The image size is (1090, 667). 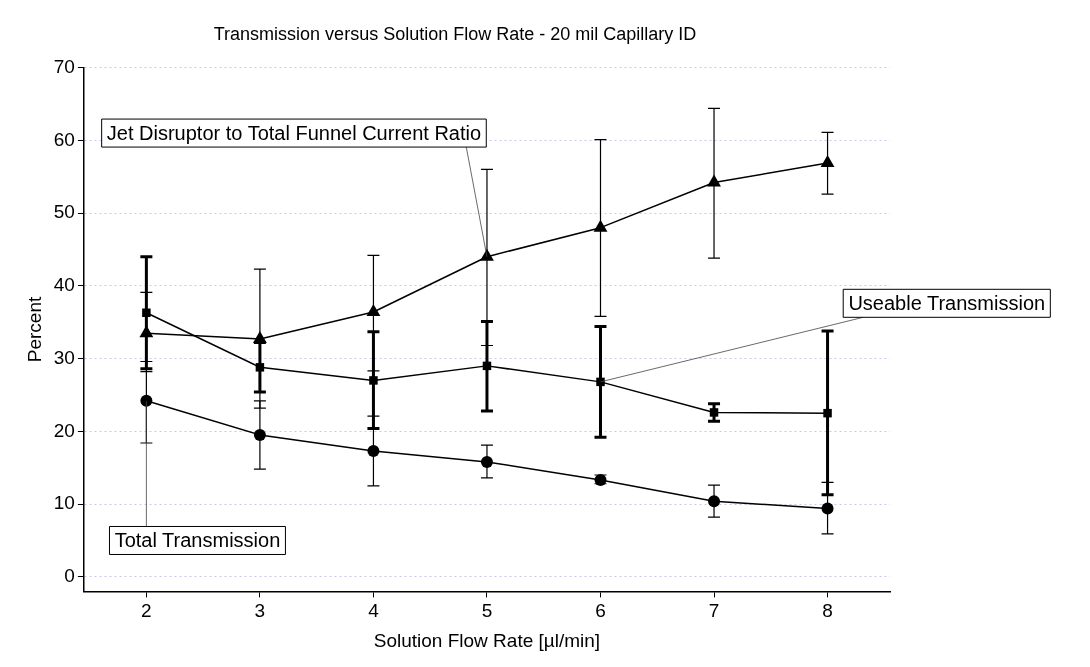 What do you see at coordinates (947, 302) in the screenshot?
I see `annotation: Useable Transmission` at bounding box center [947, 302].